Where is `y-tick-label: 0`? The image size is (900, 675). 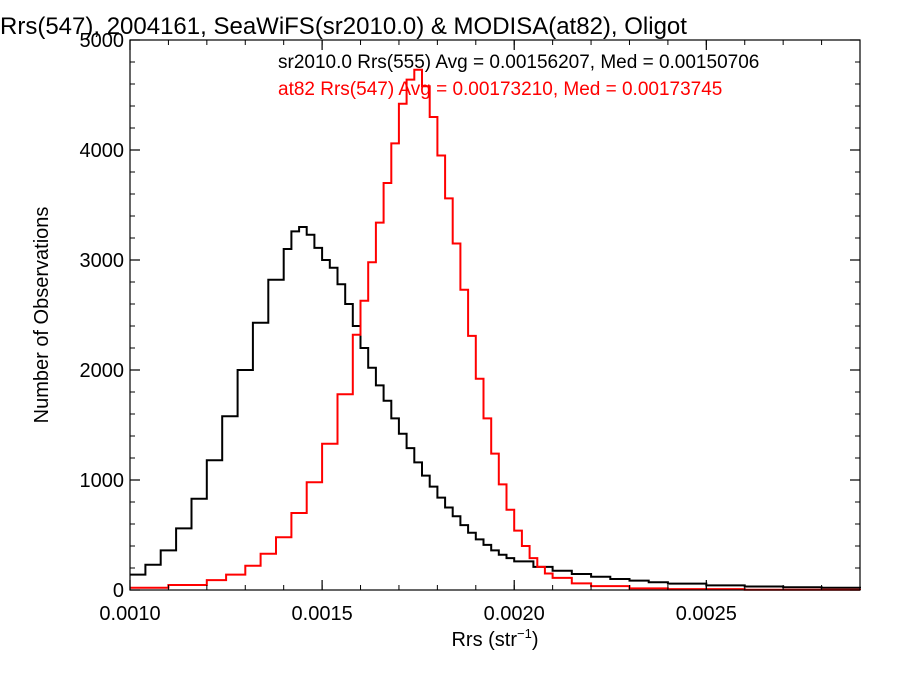
y-tick-label: 0 is located at coordinates (118, 591).